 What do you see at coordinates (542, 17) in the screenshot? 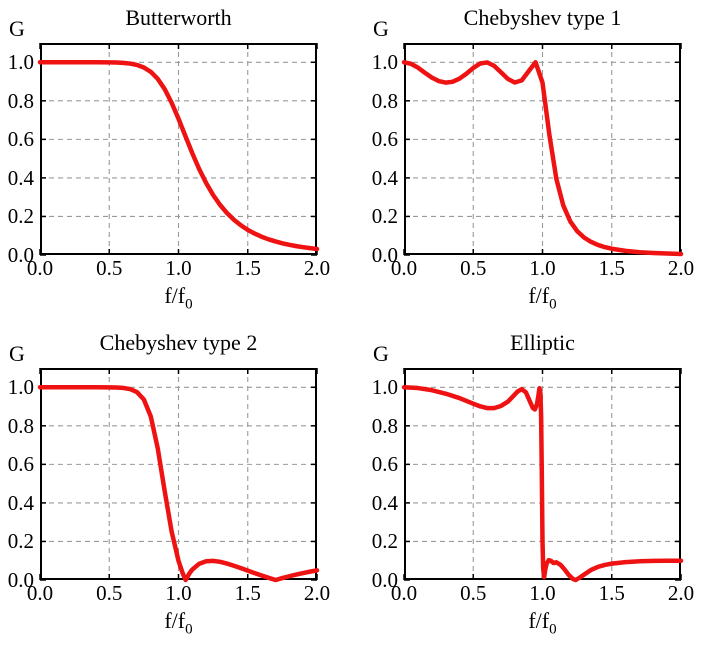
I see `plot-title: Chebyshev type 1` at bounding box center [542, 17].